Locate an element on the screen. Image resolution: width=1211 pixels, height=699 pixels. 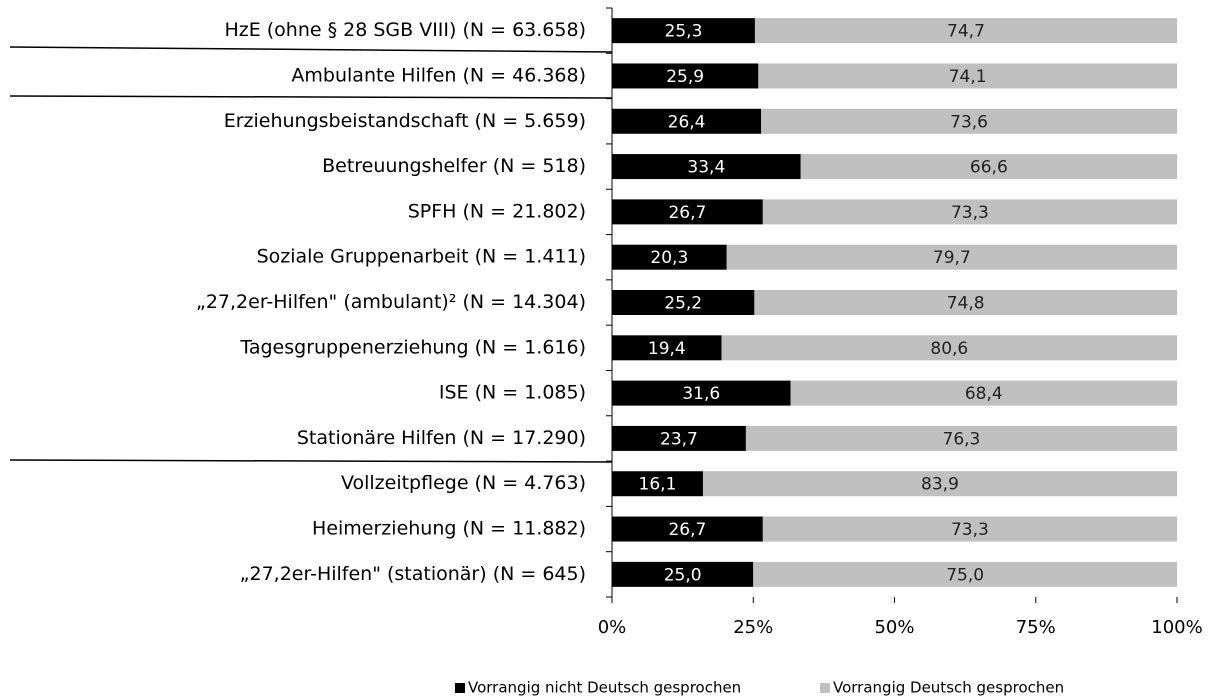
legend-label: Vorrangig nicht Deutsch gesprochen is located at coordinates (604, 688).